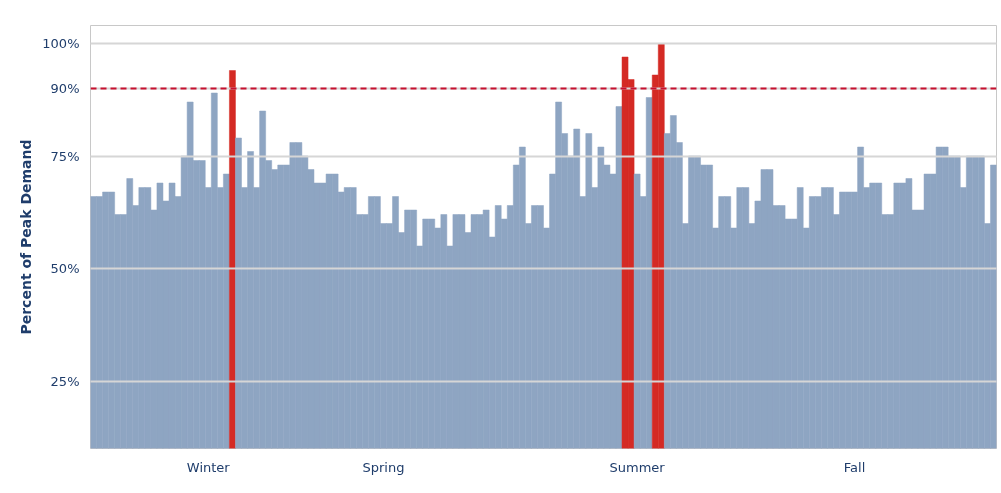 Image resolution: width=1001 pixels, height=493 pixels. What do you see at coordinates (61, 43) in the screenshot?
I see `y-tick-label: 100%` at bounding box center [61, 43].